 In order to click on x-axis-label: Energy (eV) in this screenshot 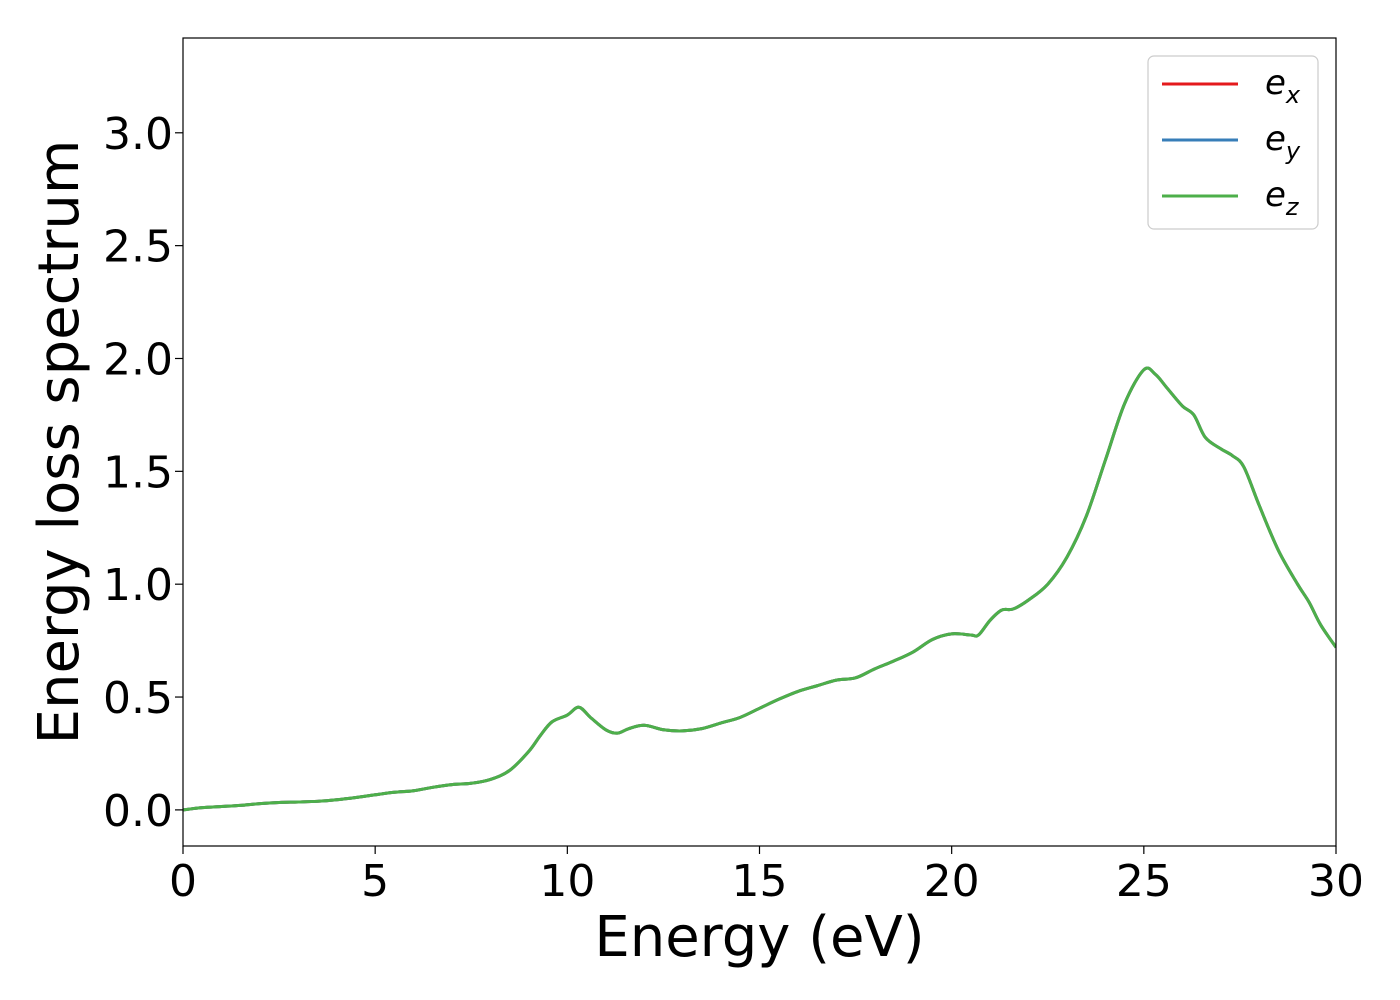, I will do `click(759, 937)`.